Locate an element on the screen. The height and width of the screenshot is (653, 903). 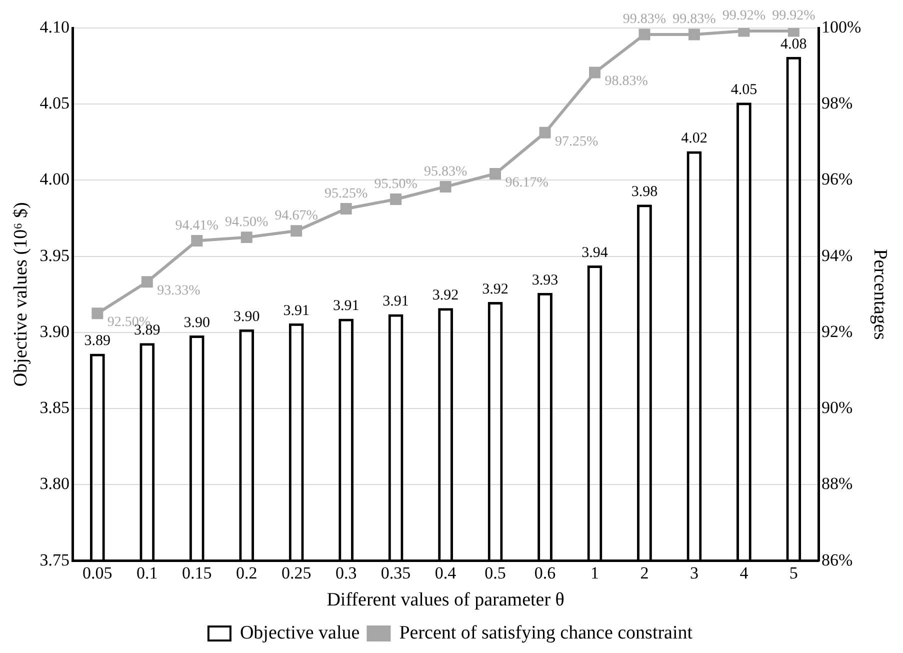
data-label: 98.83% is located at coordinates (626, 82).